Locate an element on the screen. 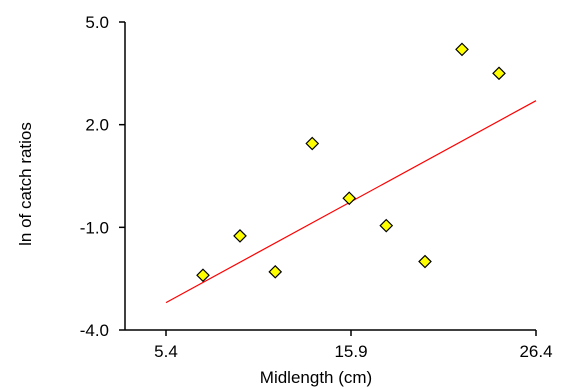 This screenshot has height=388, width=567. x-axis: 5.4 15.9 26.4 is located at coordinates (339, 345).